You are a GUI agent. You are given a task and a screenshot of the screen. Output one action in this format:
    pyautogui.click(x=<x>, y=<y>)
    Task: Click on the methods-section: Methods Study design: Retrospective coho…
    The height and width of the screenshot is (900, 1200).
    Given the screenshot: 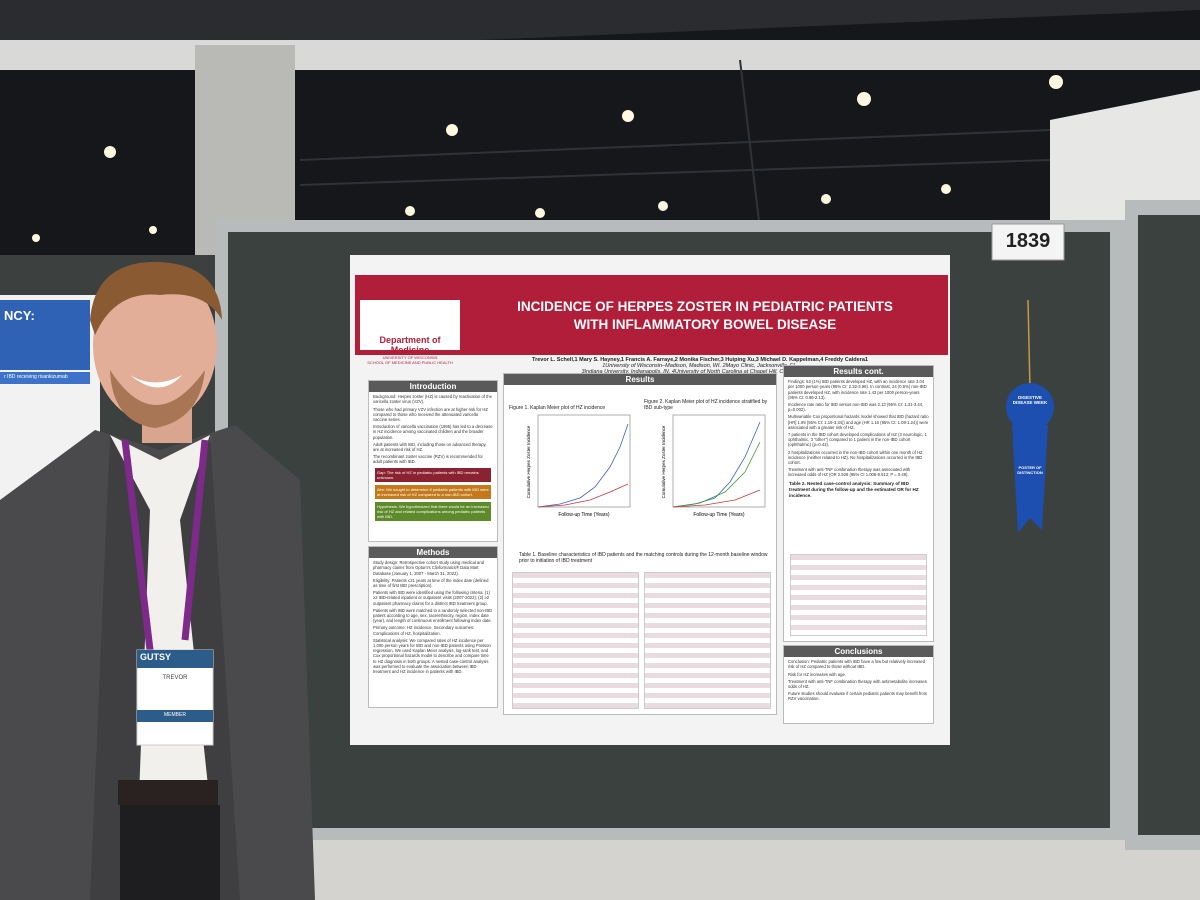 What is the action you would take?
    pyautogui.click(x=433, y=627)
    